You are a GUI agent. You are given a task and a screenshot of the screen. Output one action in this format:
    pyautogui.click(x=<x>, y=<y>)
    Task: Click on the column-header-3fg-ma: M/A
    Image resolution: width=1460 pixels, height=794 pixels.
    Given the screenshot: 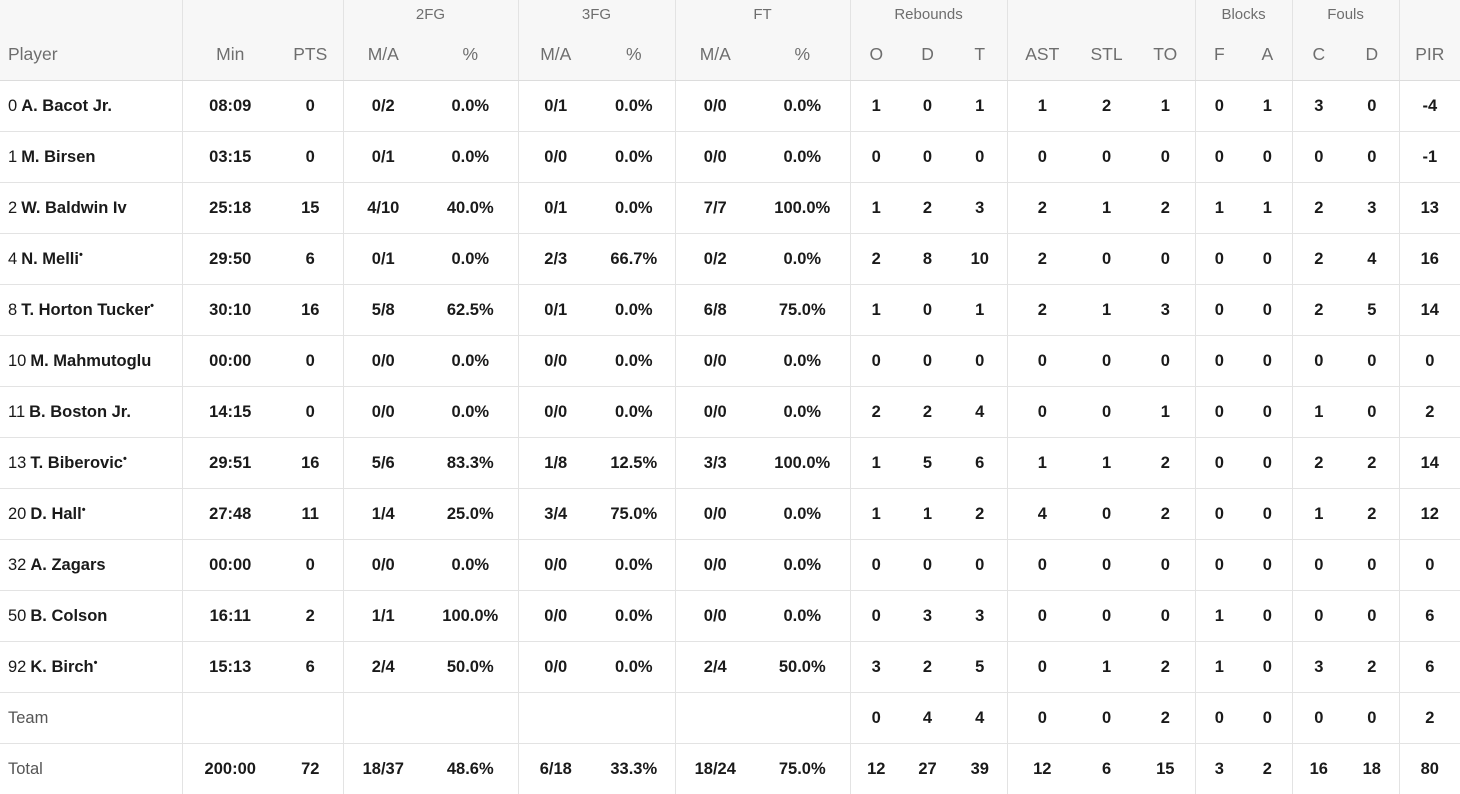 What is the action you would take?
    pyautogui.click(x=555, y=55)
    